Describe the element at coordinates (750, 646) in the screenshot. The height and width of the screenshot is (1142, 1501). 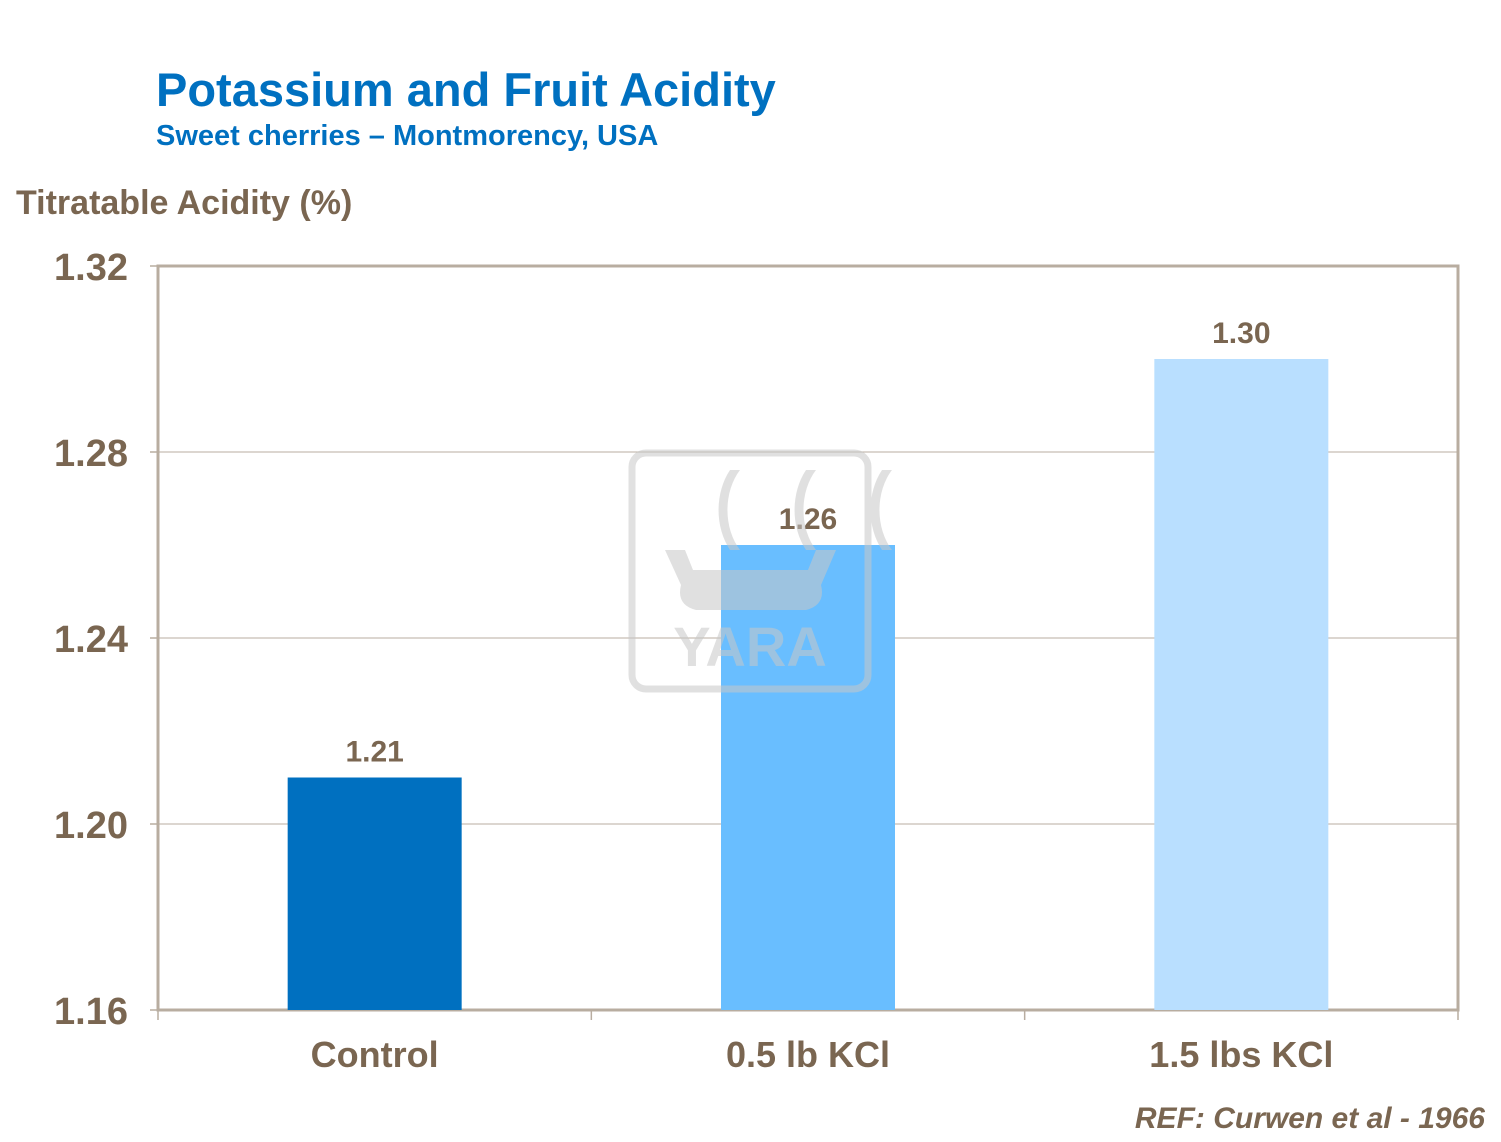
I see `logo-text: YARA` at that location.